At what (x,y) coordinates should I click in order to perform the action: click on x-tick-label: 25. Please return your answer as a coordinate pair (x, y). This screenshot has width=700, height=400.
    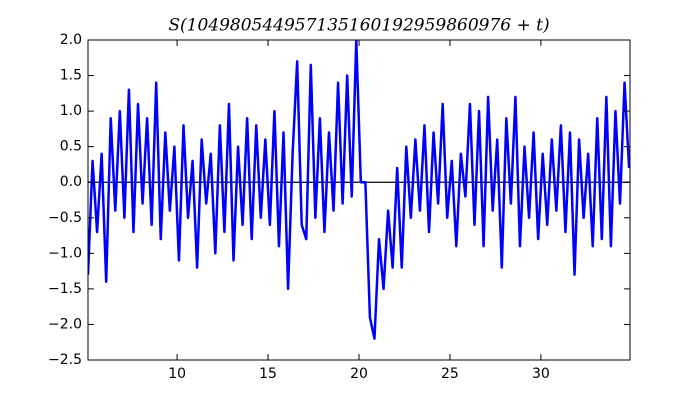
    Looking at the image, I should click on (450, 374).